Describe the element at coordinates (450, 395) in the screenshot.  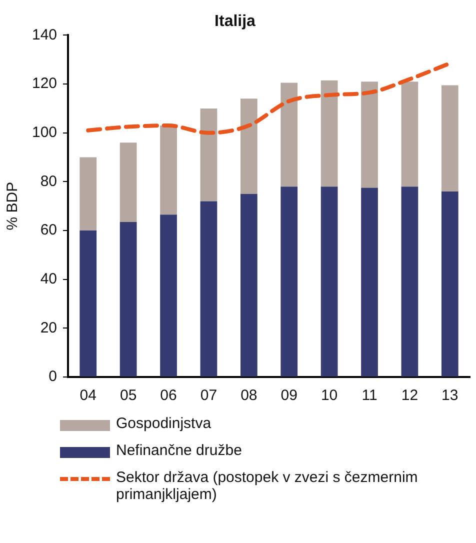
I see `x-tick-label: 13` at that location.